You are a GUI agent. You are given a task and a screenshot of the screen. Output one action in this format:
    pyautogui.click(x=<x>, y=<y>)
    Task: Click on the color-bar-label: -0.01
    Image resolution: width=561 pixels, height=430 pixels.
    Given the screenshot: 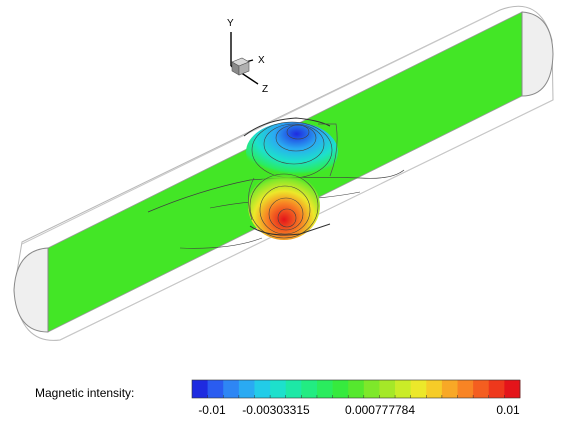 What is the action you would take?
    pyautogui.click(x=212, y=410)
    